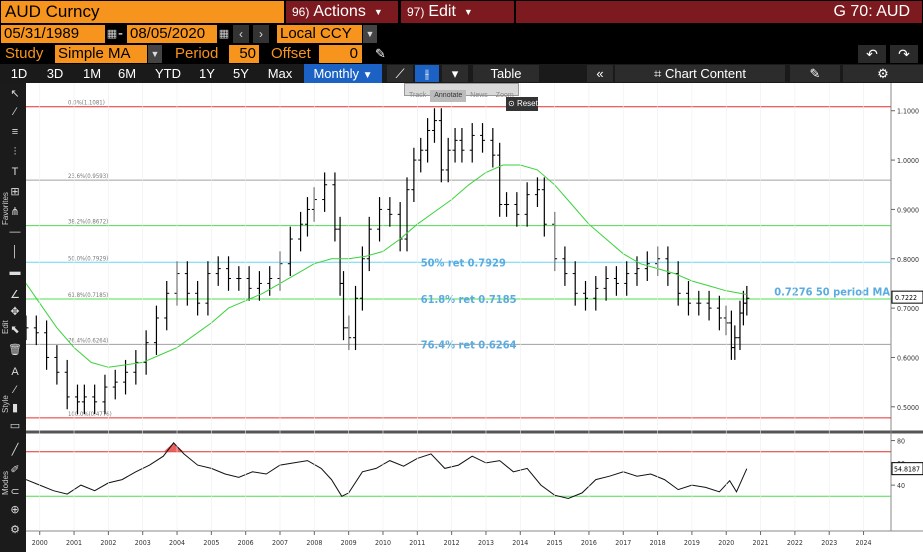  I want to click on annotation-label: 50% ret 0.7929, so click(463, 262).